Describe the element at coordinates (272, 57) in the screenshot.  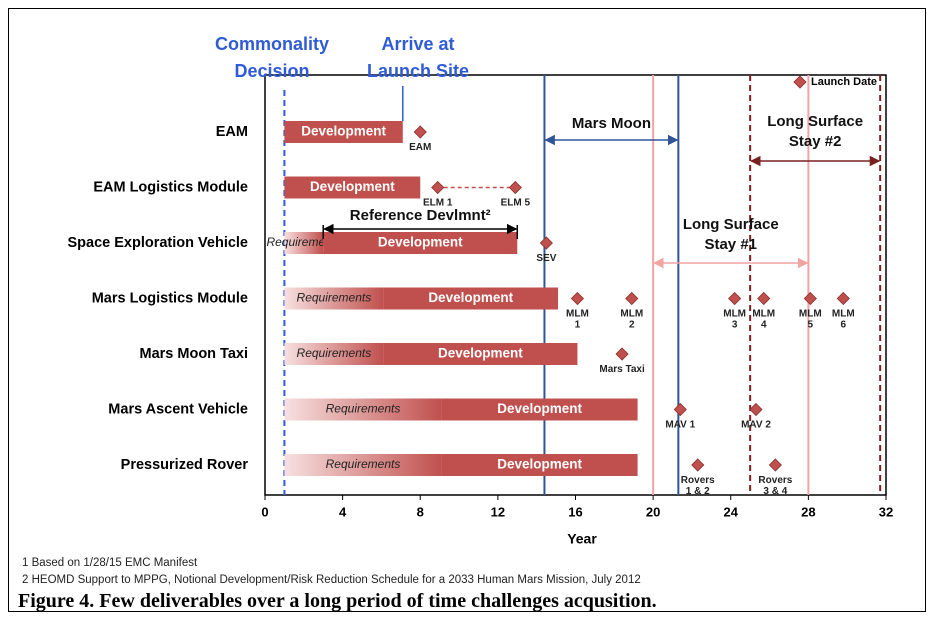
I see `annotation: Commonality Decision` at that location.